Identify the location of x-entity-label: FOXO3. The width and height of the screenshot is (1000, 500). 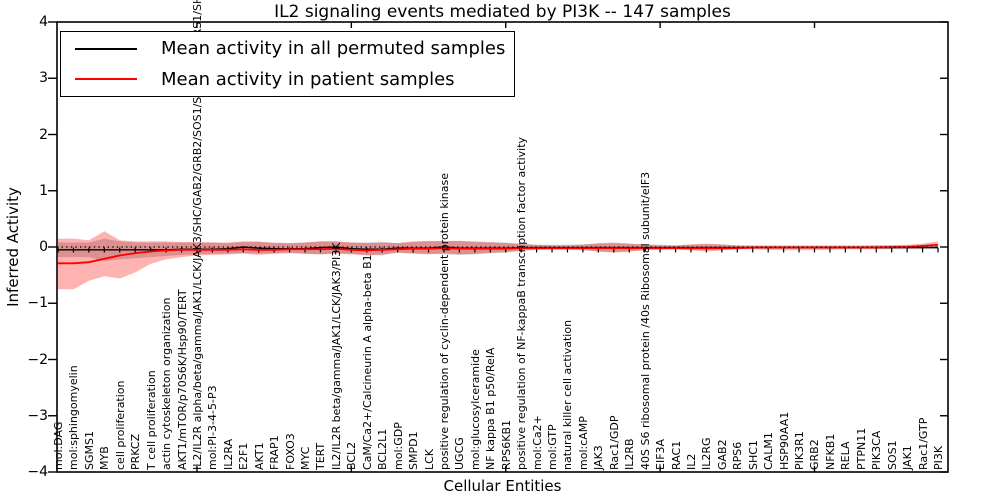
(290, 451).